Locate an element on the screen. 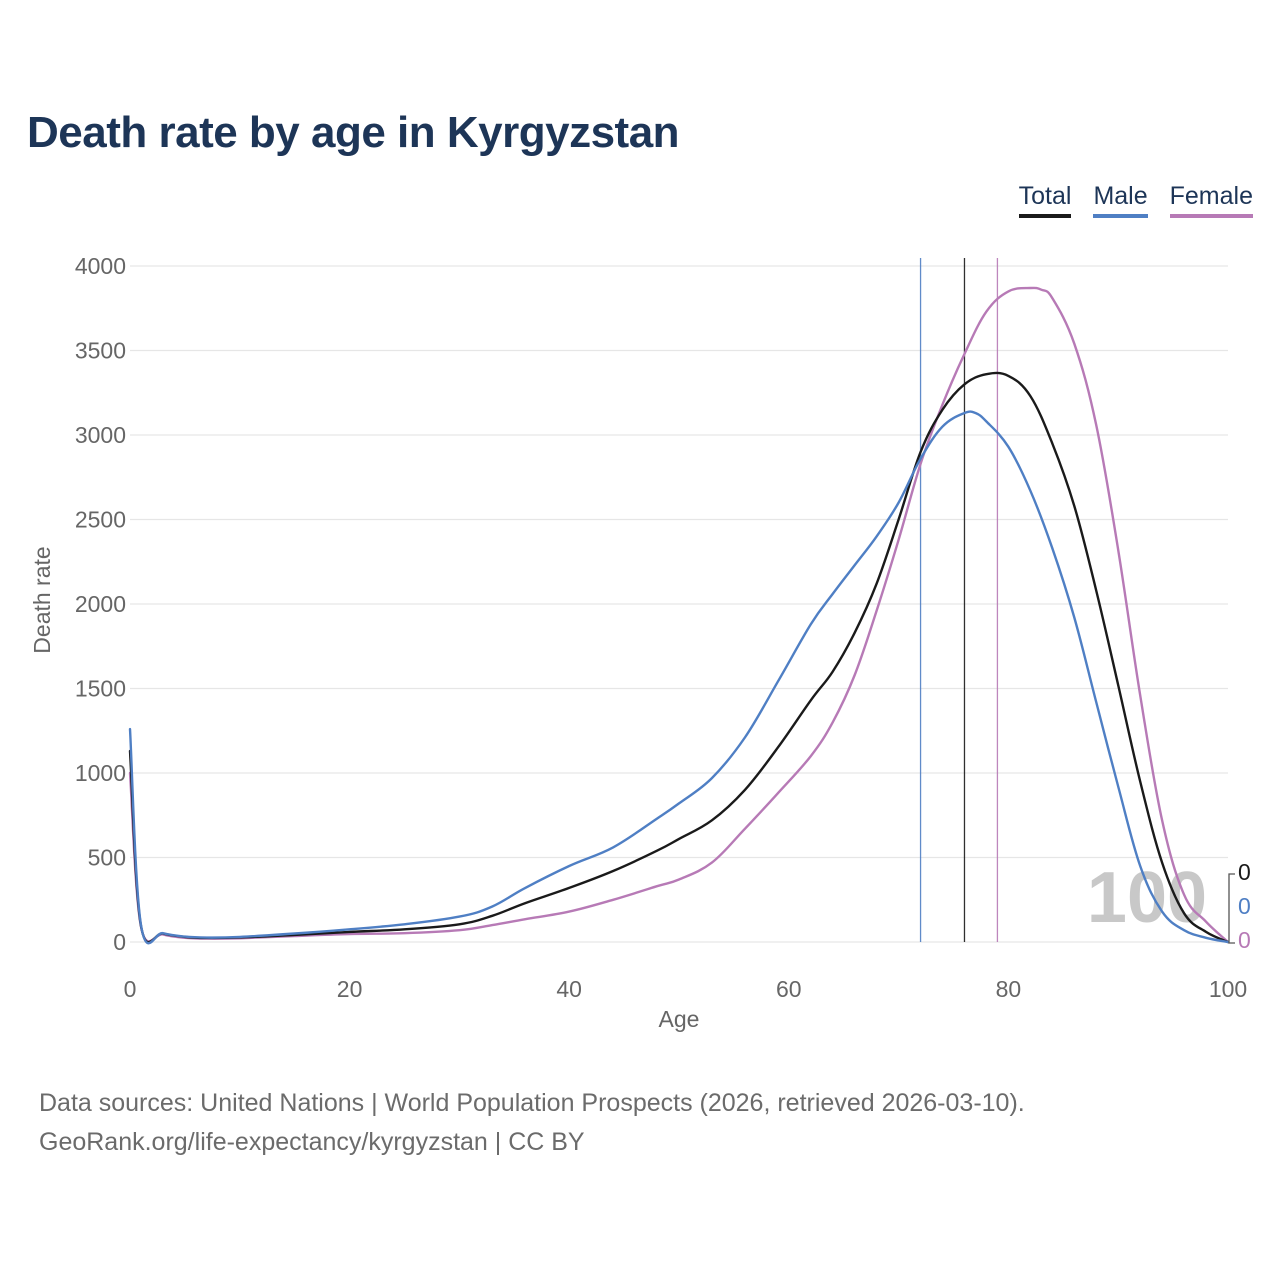 This screenshot has height=1280, width=1280. y-tick-label: 4000 is located at coordinates (100, 266).